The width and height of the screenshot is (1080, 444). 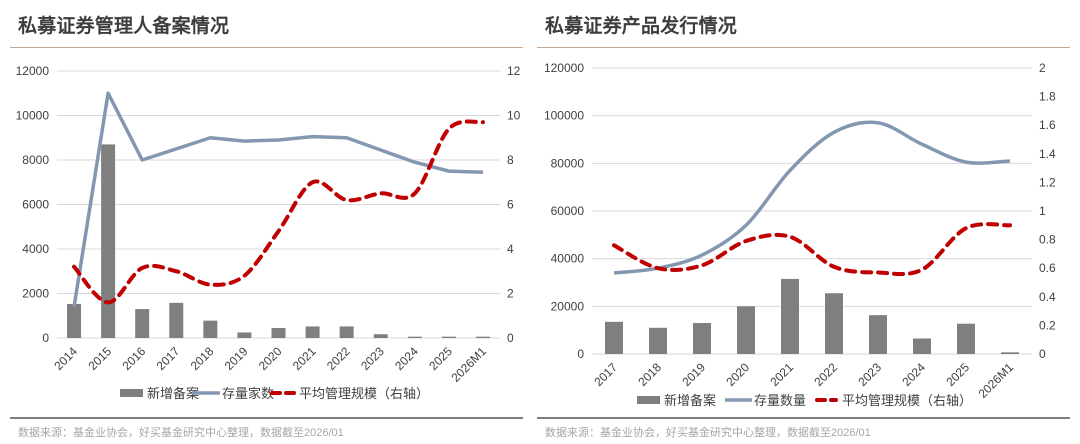 What do you see at coordinates (142, 160) in the screenshot?
I see `stock-count-point-2016` at bounding box center [142, 160].